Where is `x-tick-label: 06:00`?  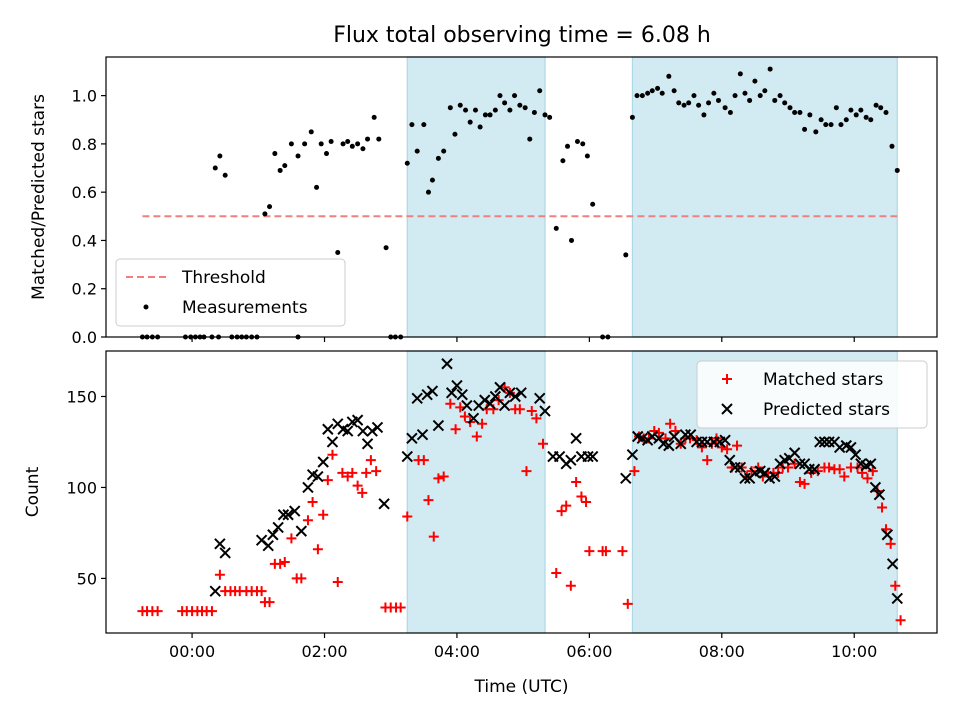
x-tick-label: 06:00 is located at coordinates (589, 651).